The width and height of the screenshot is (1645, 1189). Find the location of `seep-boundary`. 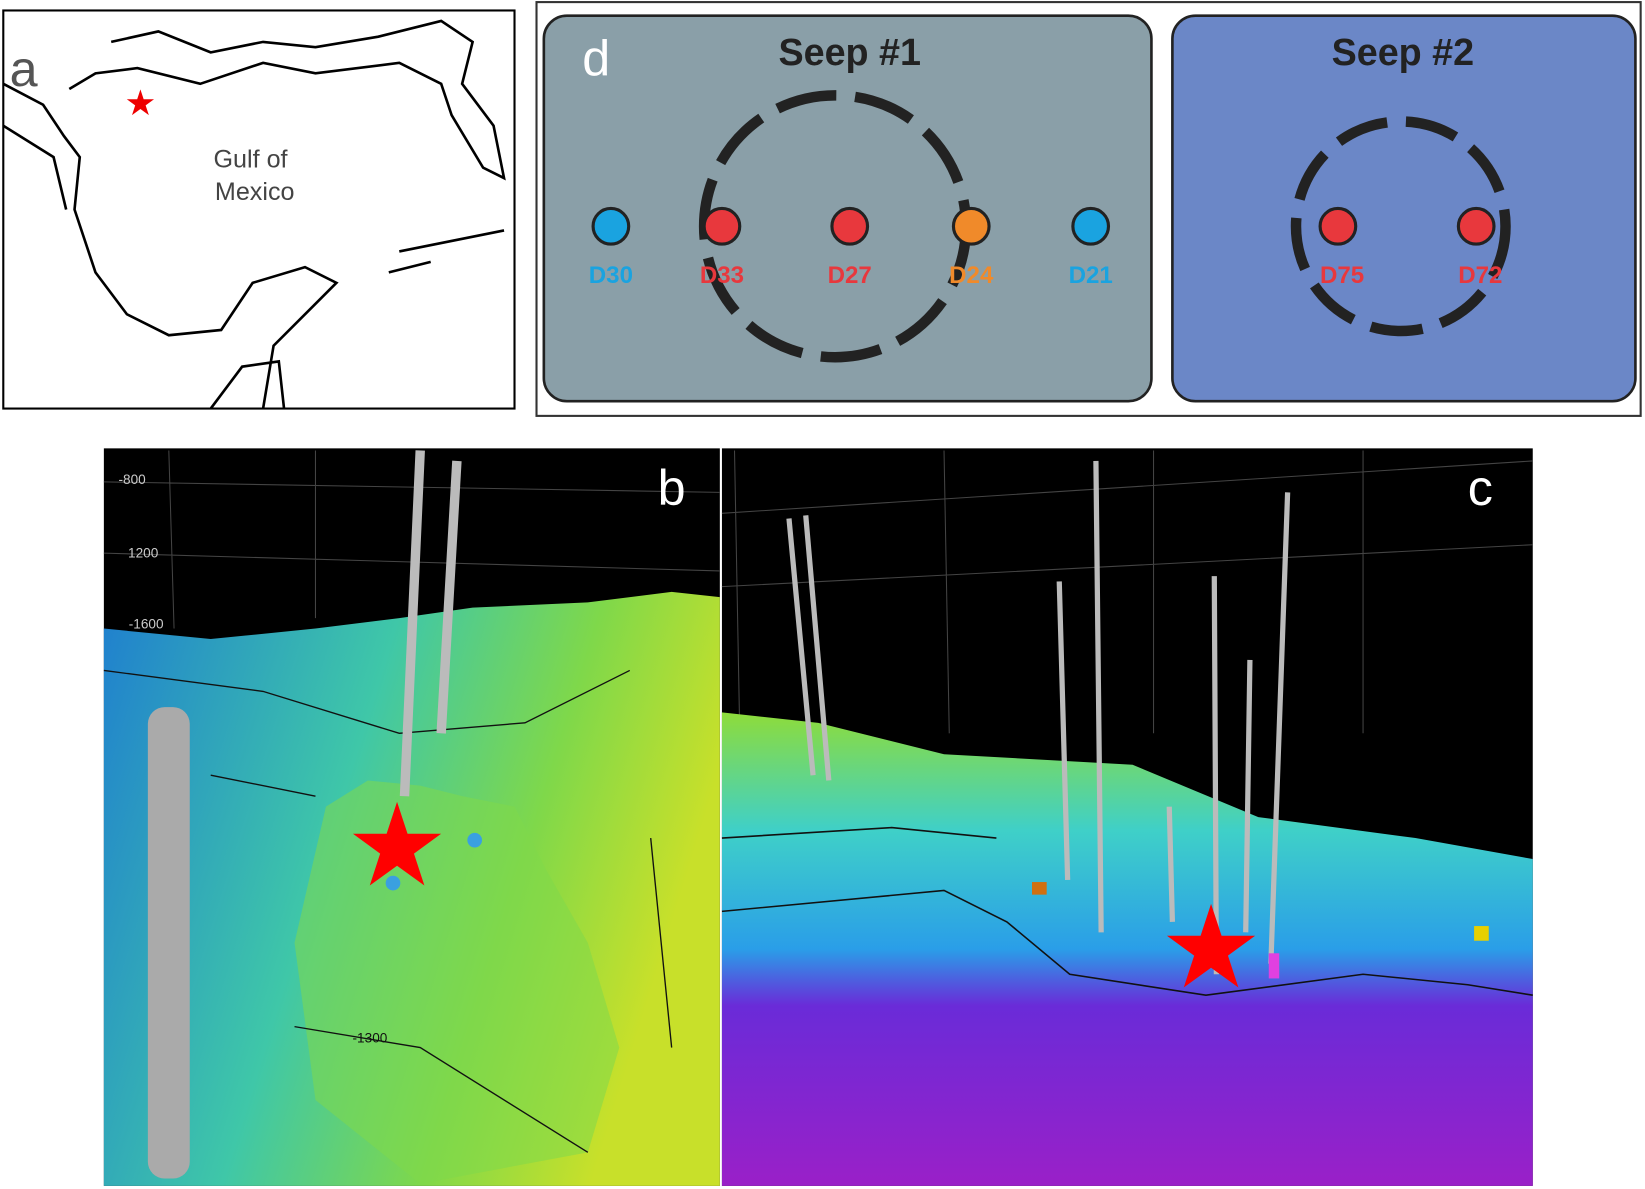

seep-boundary is located at coordinates (1400, 226).